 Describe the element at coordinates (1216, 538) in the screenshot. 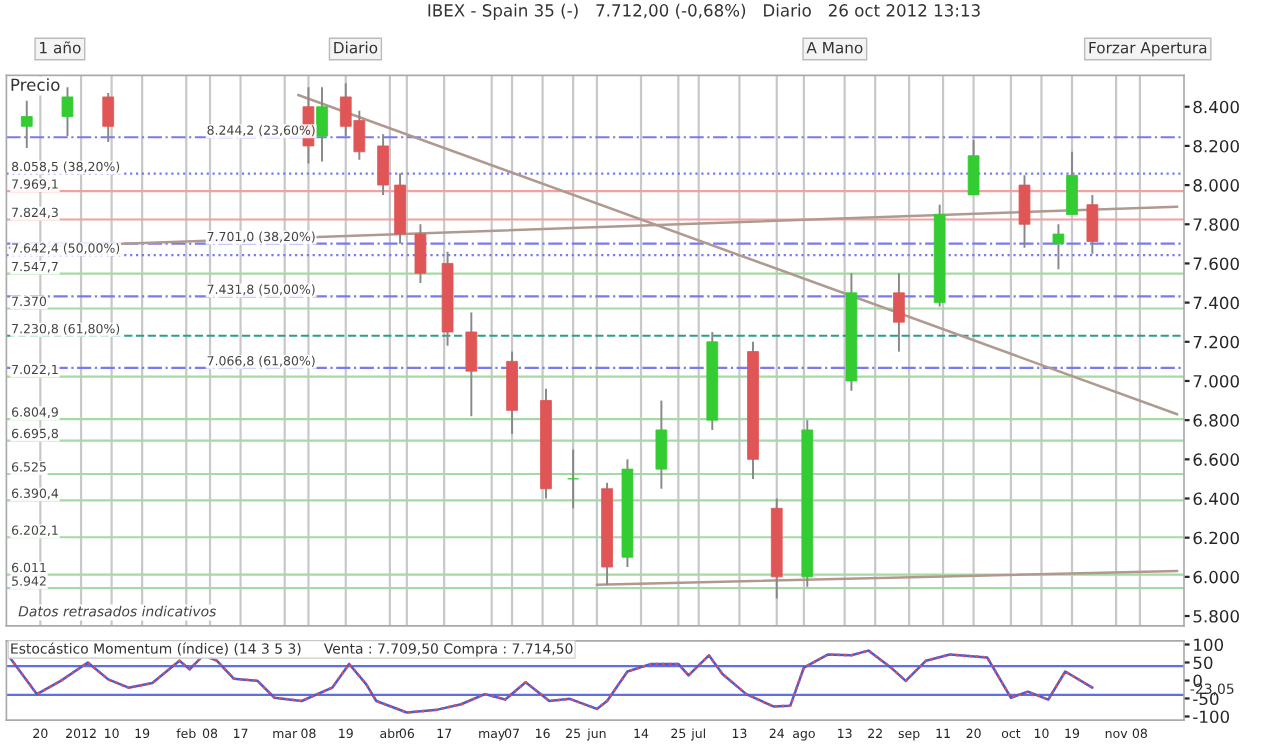

I see `y-tick-label: 6.200` at that location.